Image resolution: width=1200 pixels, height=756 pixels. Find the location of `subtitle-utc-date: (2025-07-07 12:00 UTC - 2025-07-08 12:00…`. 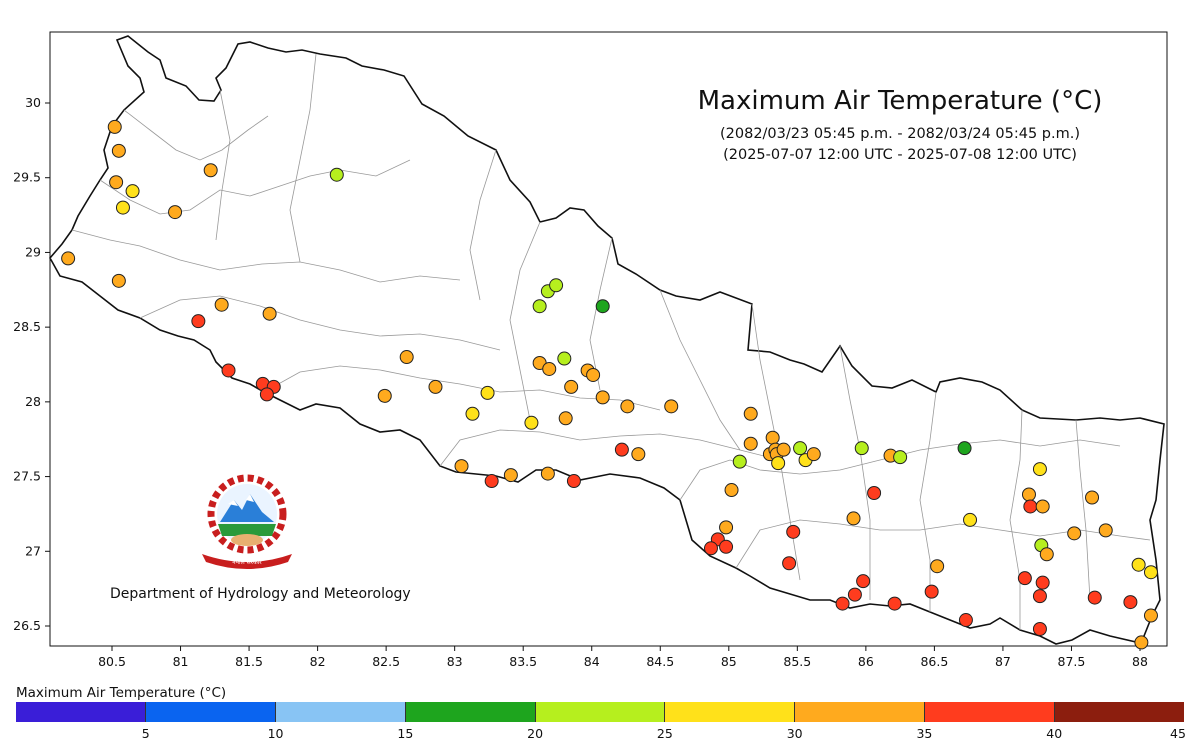

subtitle-utc-date: (2025-07-07 12:00 UTC - 2025-07-08 12:00… is located at coordinates (900, 155).